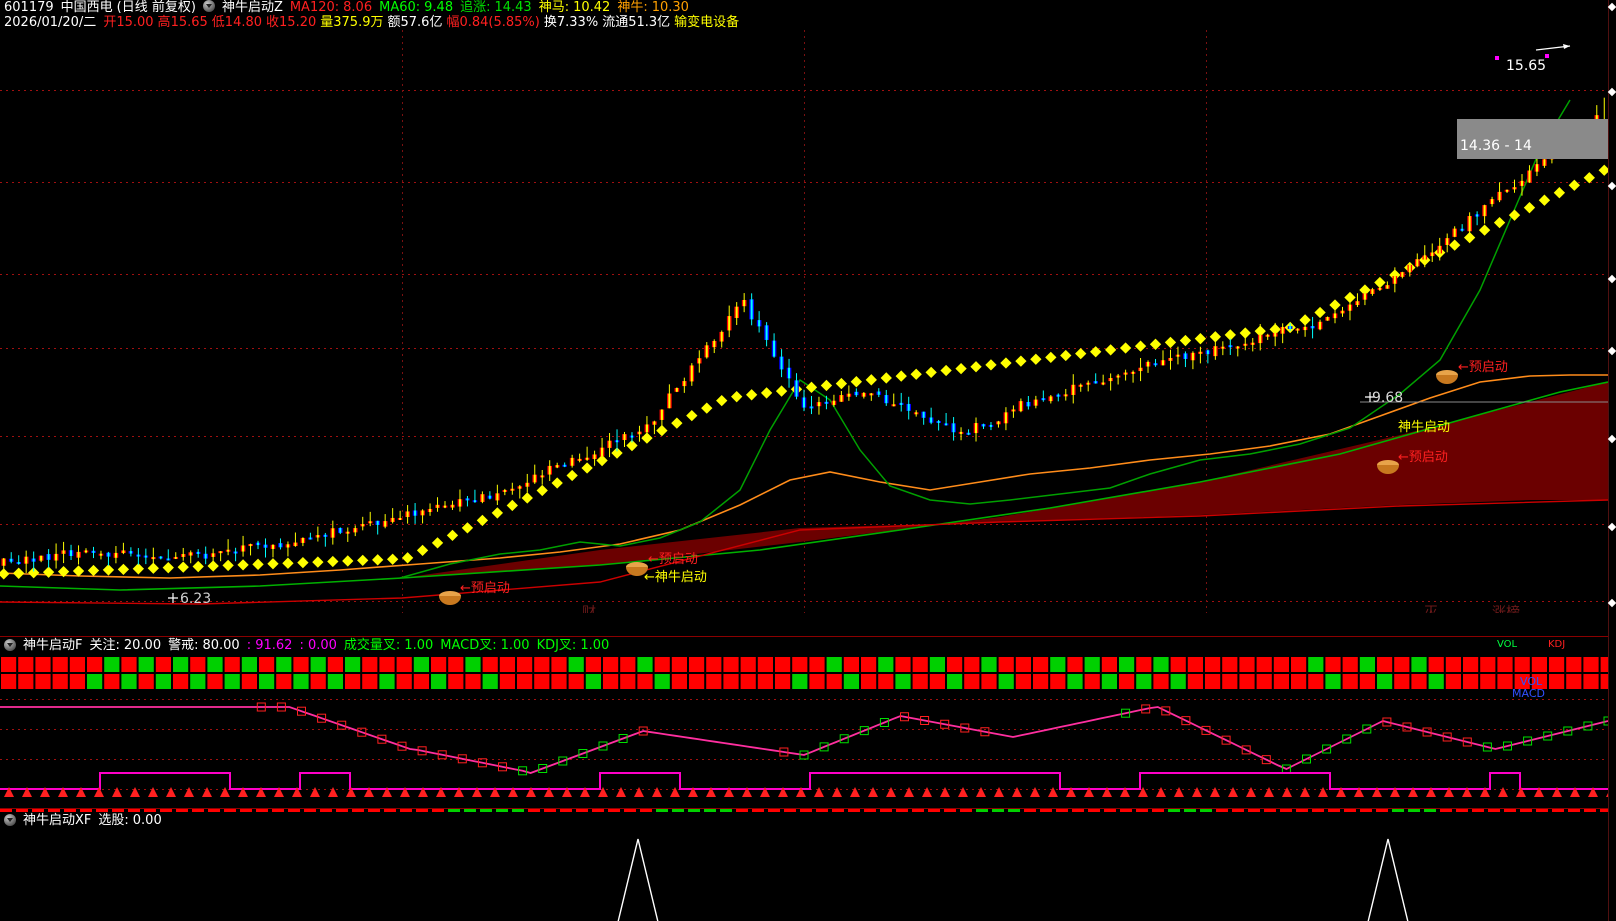 Image resolution: width=1616 pixels, height=921 pixels. I want to click on pane-f-title: 神牛启动F, so click(53, 645).